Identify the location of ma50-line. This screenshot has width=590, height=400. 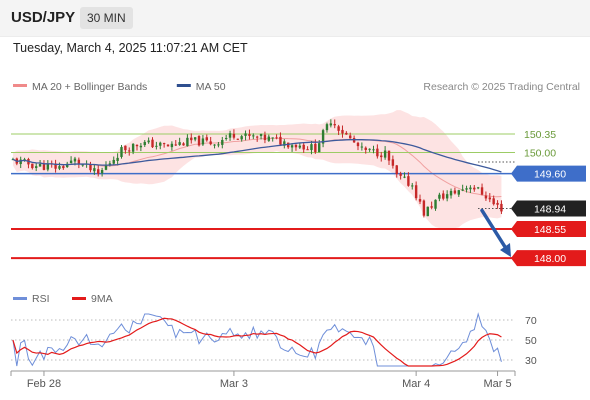
(257, 156).